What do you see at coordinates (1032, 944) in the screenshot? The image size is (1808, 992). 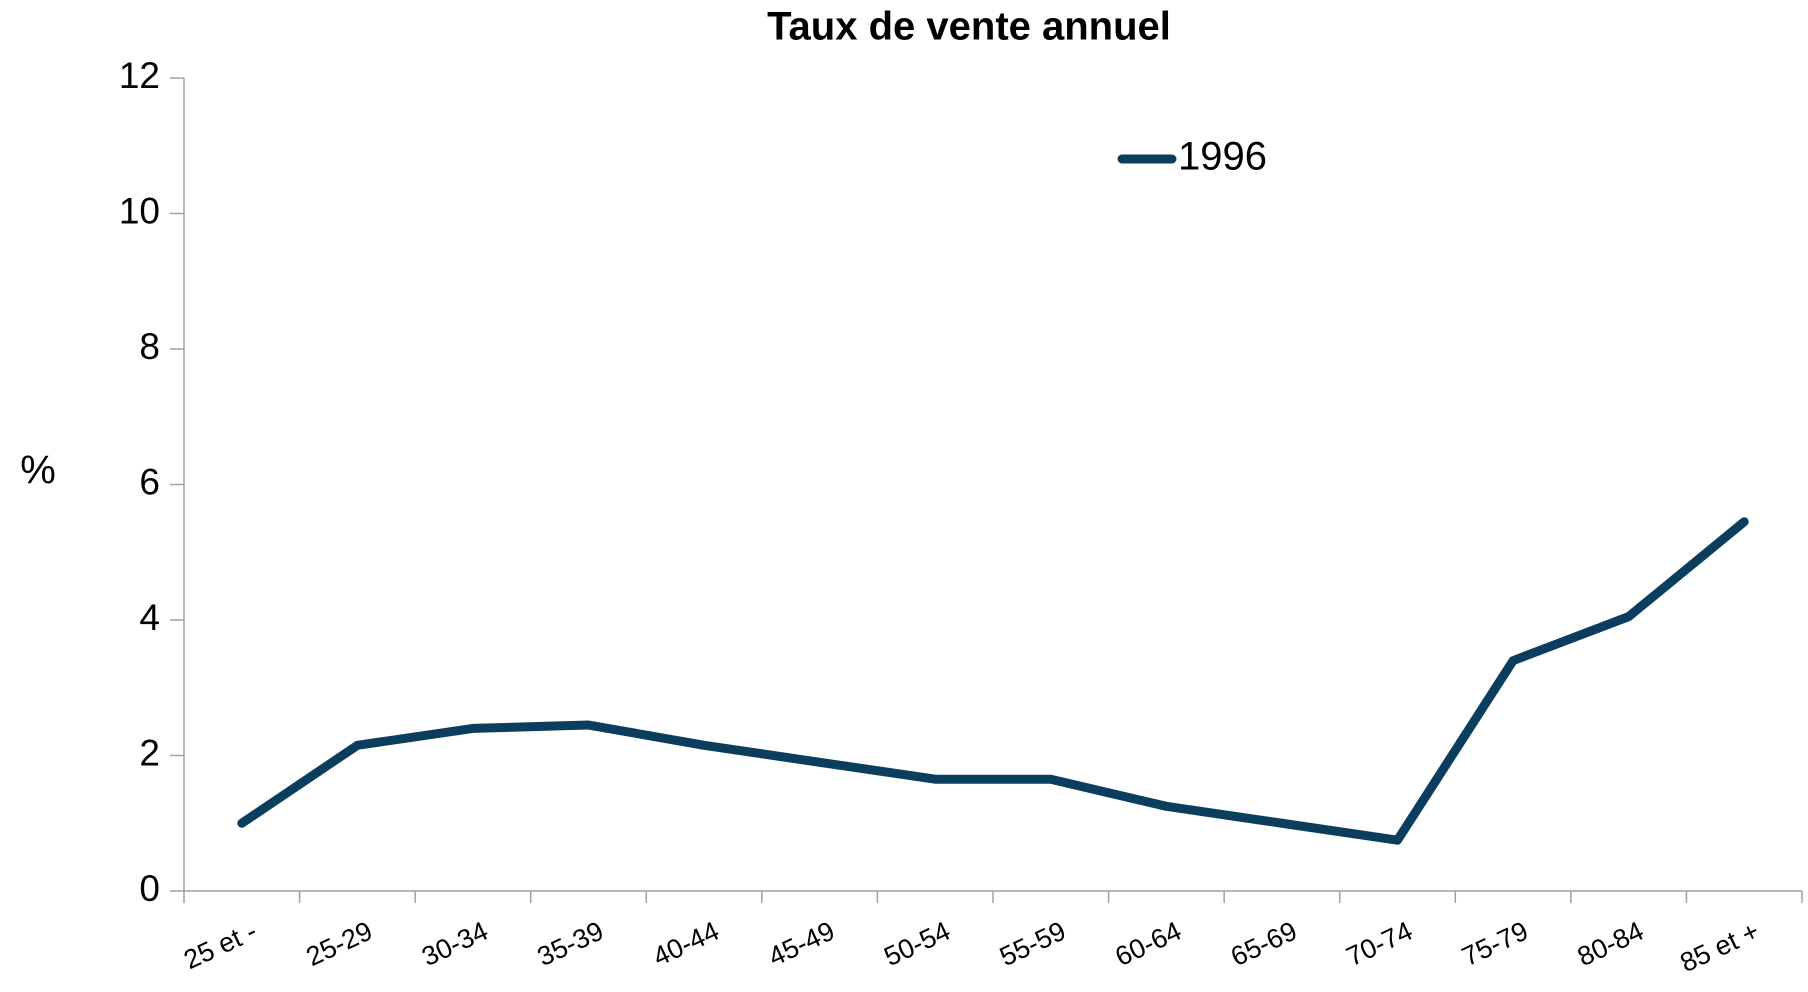 I see `x-tick-label: 55-59` at bounding box center [1032, 944].